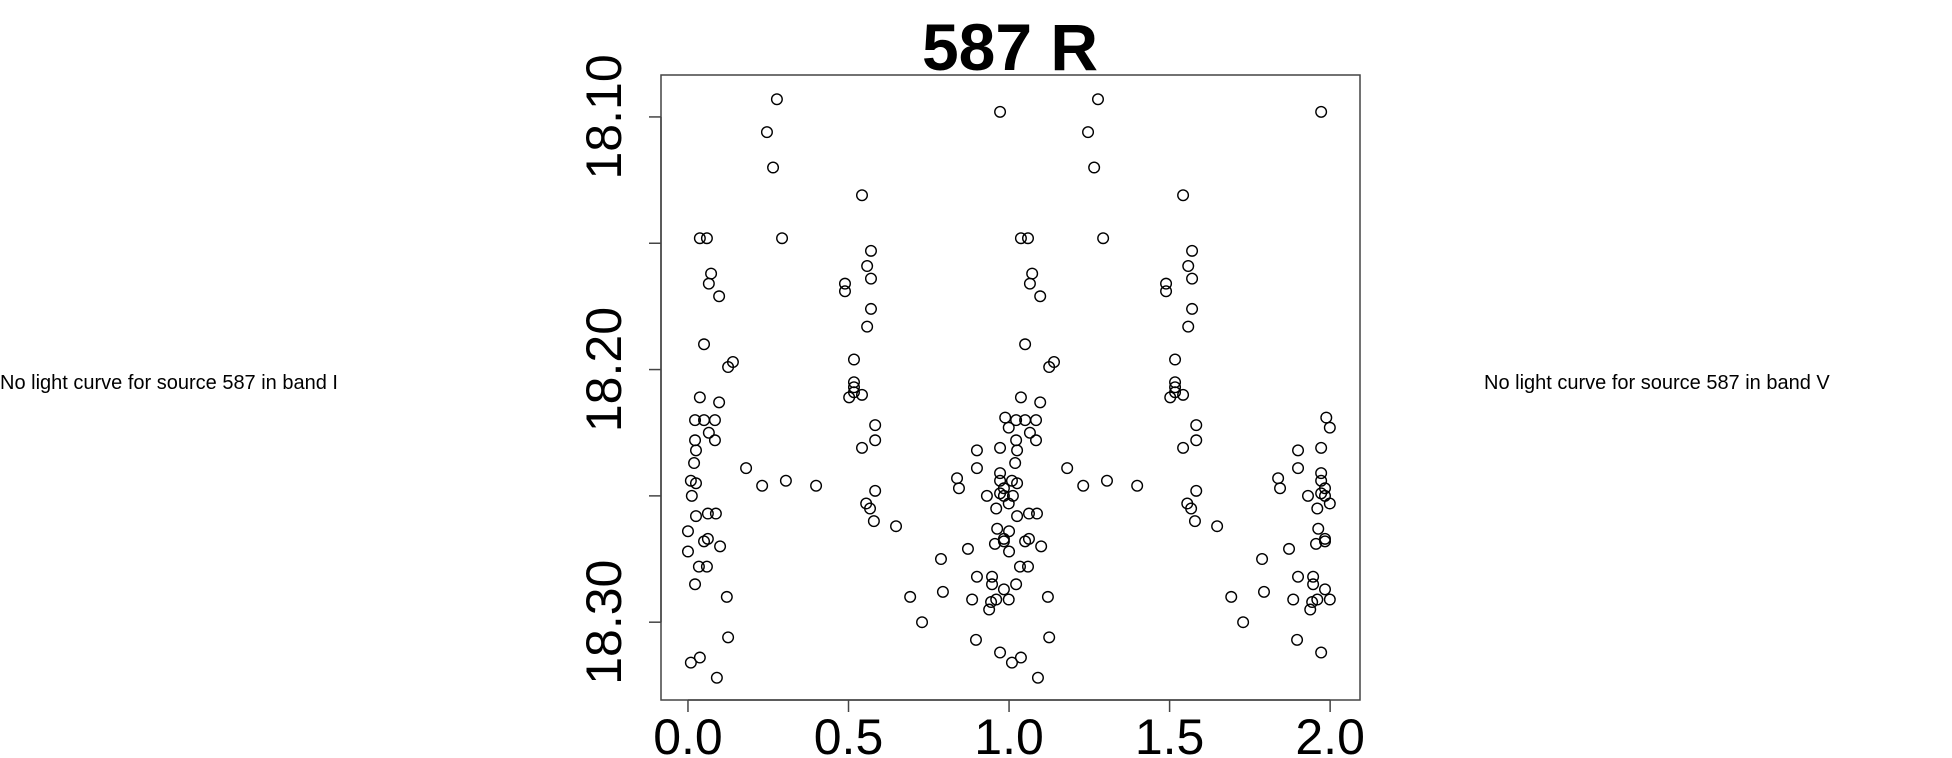 The width and height of the screenshot is (1952, 758). I want to click on x-tick-label: 0.5, so click(849, 733).